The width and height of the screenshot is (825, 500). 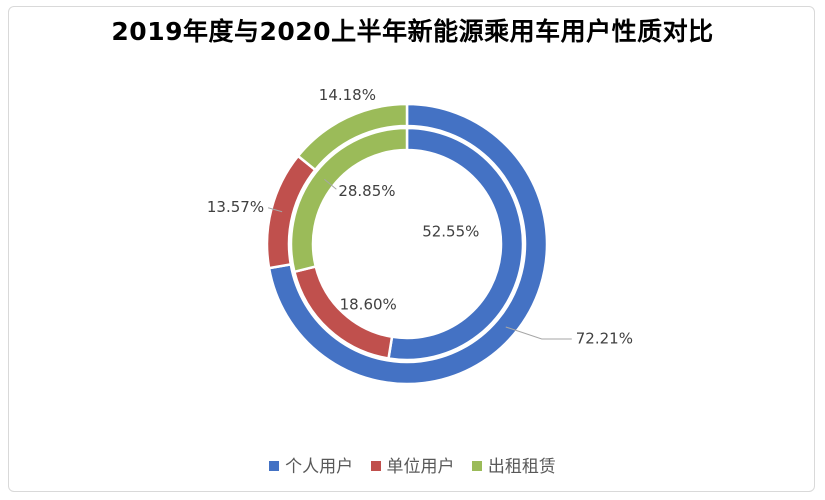 I want to click on leader-line-inner-rental, so click(x=330, y=184).